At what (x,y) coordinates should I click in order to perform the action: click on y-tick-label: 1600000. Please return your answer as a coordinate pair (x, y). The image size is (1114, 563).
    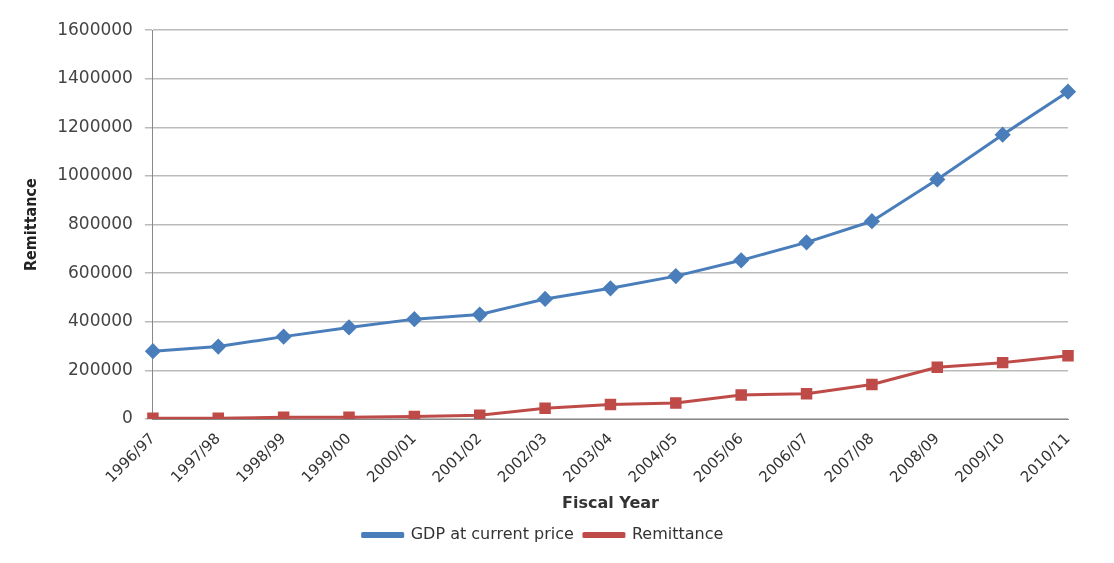
    Looking at the image, I should click on (95, 28).